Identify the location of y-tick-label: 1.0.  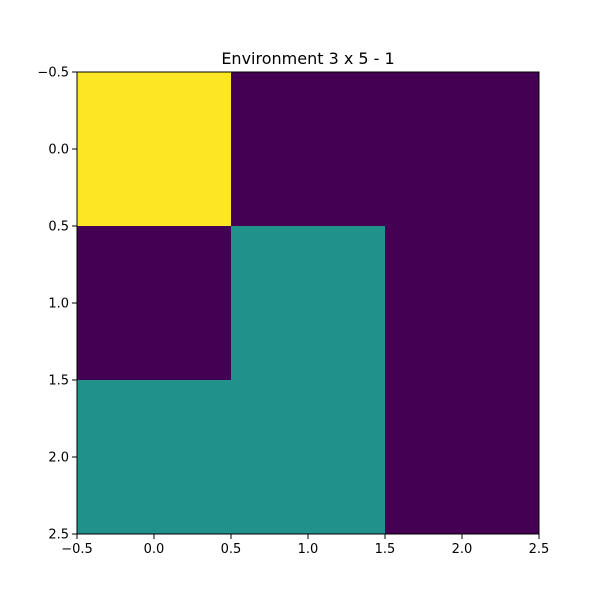
(58, 304).